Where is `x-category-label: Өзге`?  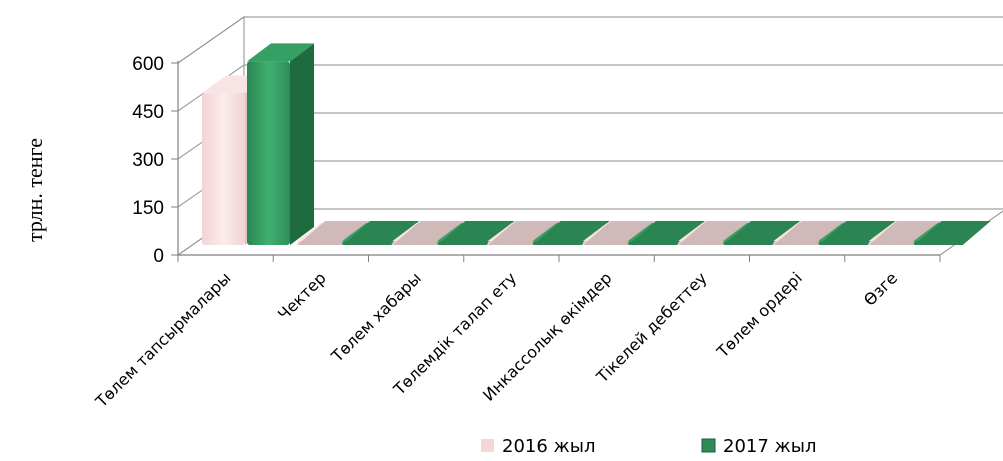 x-category-label: Өзге is located at coordinates (880, 288).